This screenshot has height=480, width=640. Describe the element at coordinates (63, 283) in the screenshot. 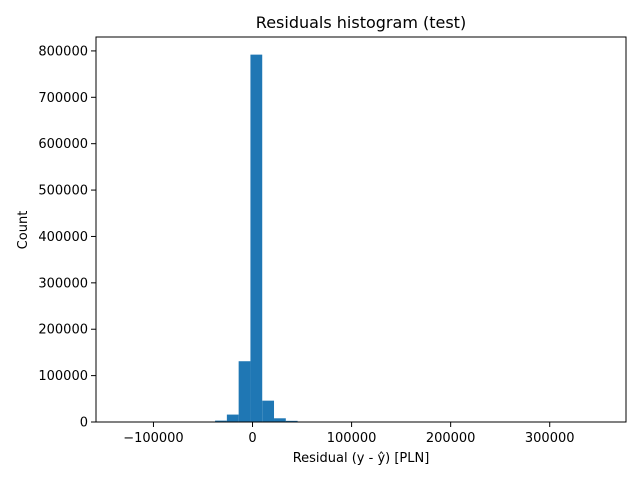

I see `y-tick-label: 300000` at that location.